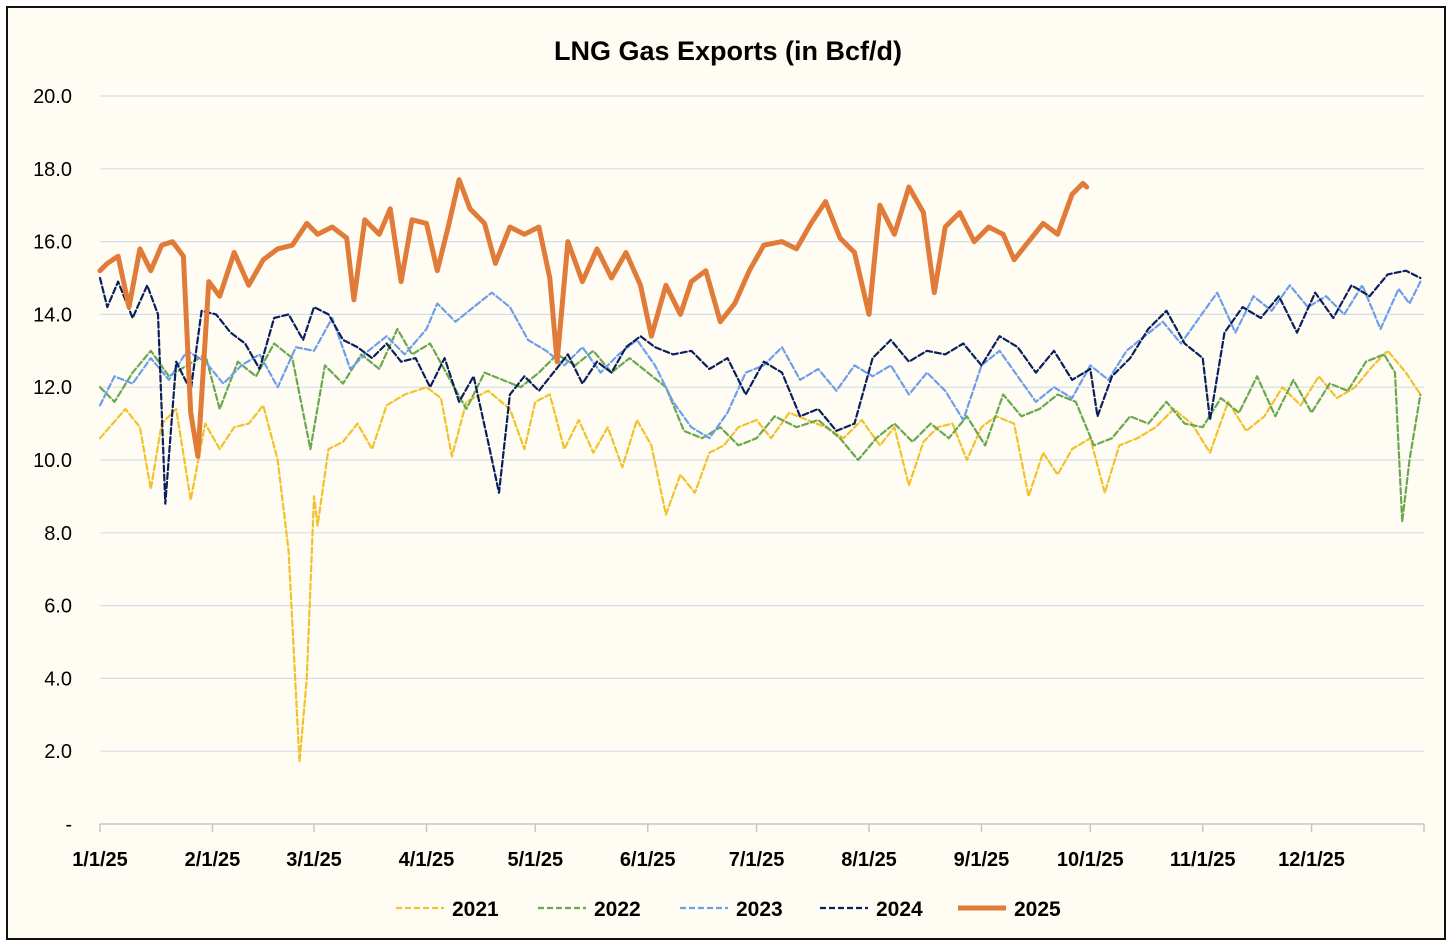 This screenshot has width=1456, height=950. Describe the element at coordinates (52, 388) in the screenshot. I see `y-tick-label: 12.0` at that location.